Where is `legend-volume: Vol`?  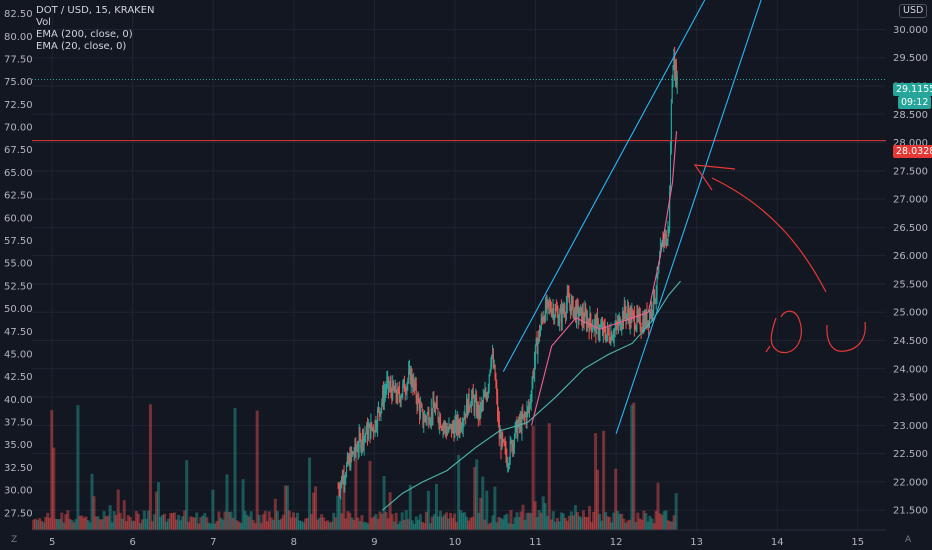 legend-volume: Vol is located at coordinates (43, 22).